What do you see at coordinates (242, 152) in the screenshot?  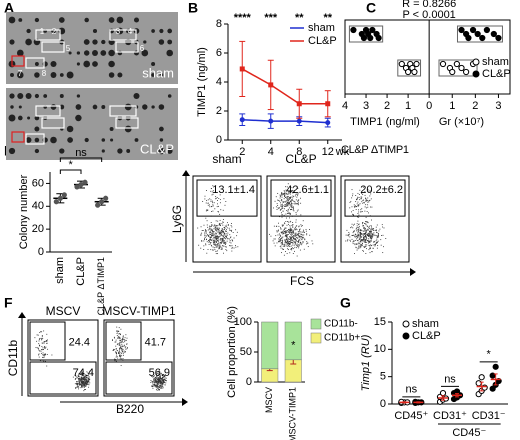 I see `x-tick-label: 2` at bounding box center [242, 152].